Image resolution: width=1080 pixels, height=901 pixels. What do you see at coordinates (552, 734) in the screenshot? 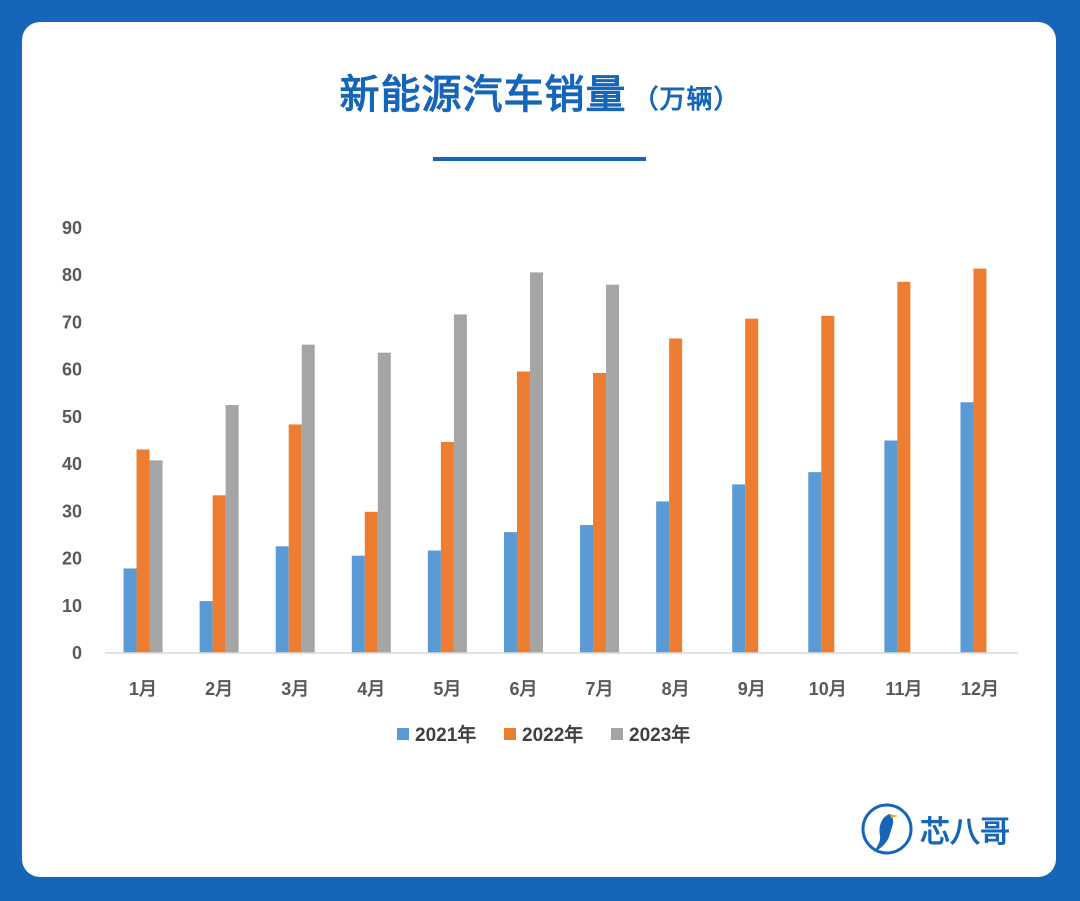
I see `legend-label: 2022年` at bounding box center [552, 734].